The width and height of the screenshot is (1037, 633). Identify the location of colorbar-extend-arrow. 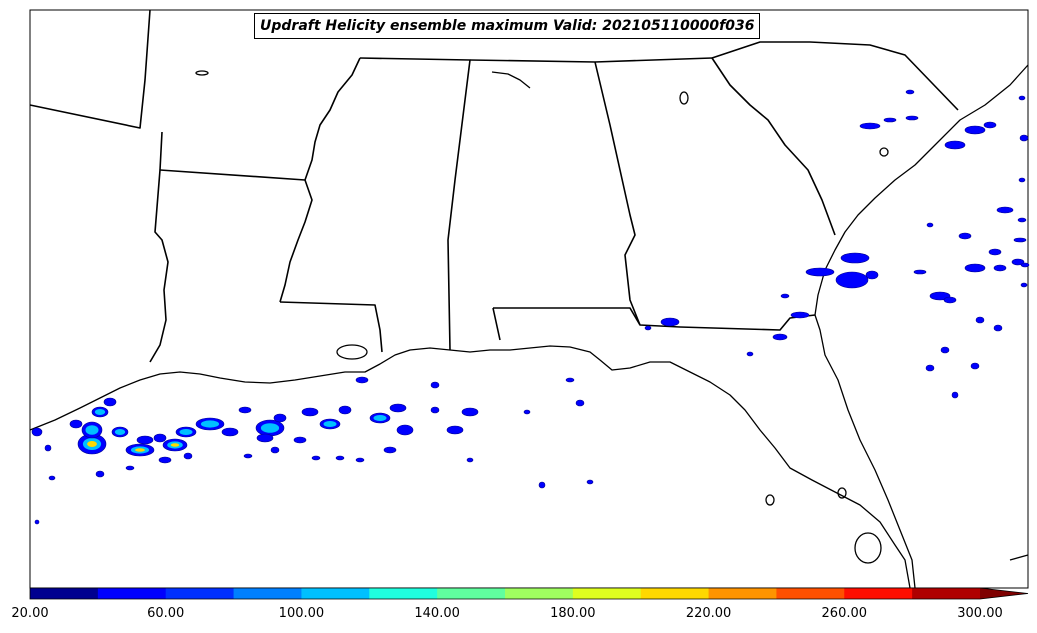
(1004, 593).